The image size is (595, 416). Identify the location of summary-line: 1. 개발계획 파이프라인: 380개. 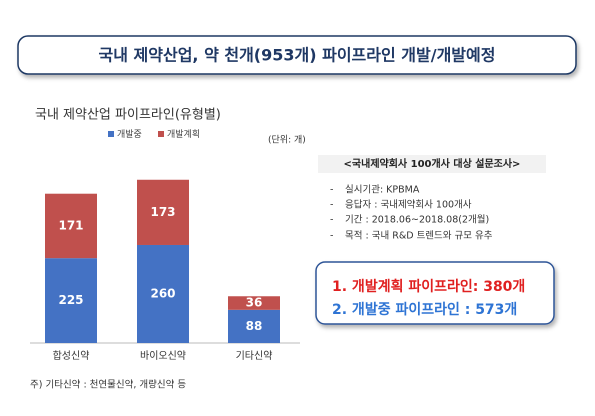
(428, 286).